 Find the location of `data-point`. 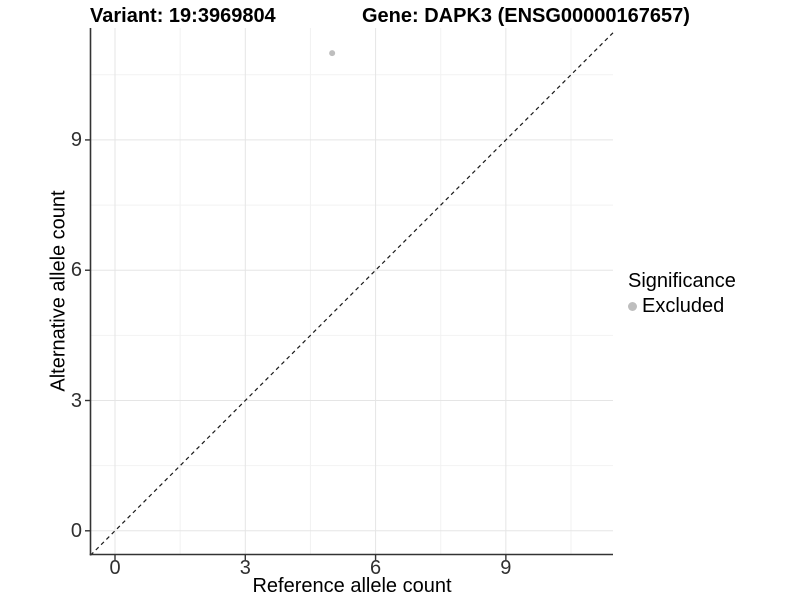

data-point is located at coordinates (332, 53).